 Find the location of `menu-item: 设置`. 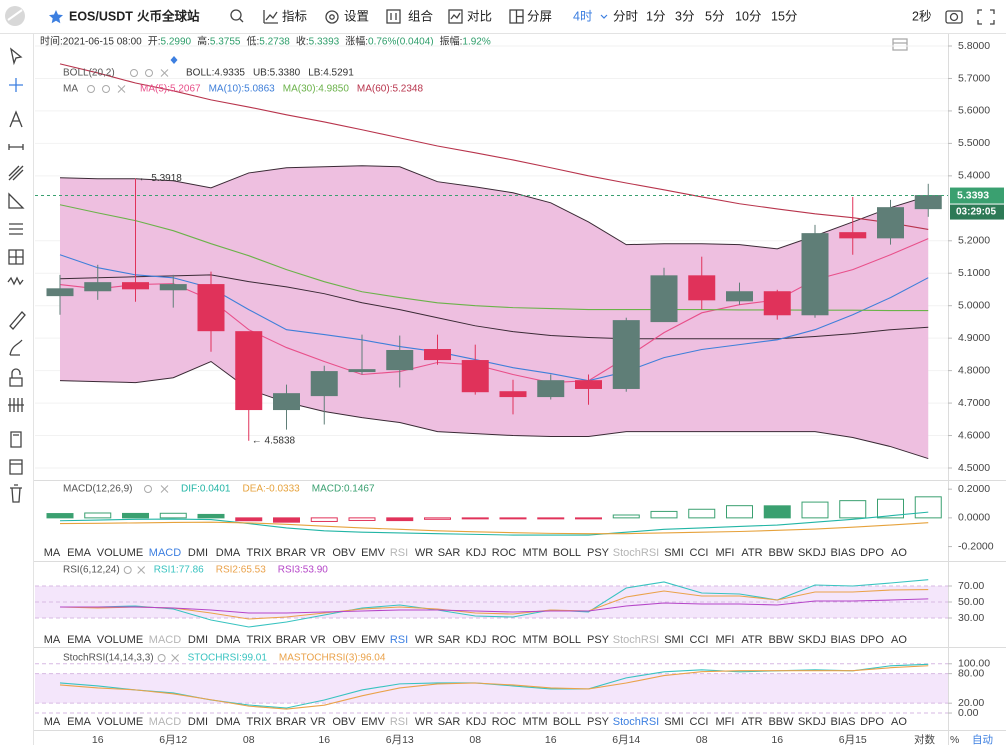

menu-item: 设置 is located at coordinates (356, 15).